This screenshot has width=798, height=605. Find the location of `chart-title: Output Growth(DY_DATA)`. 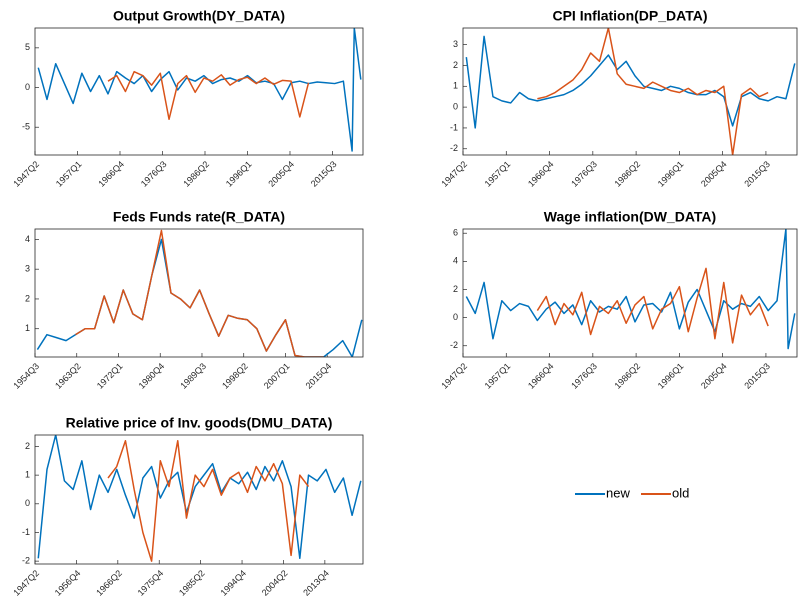

chart-title: Output Growth(DY_DATA) is located at coordinates (199, 16).